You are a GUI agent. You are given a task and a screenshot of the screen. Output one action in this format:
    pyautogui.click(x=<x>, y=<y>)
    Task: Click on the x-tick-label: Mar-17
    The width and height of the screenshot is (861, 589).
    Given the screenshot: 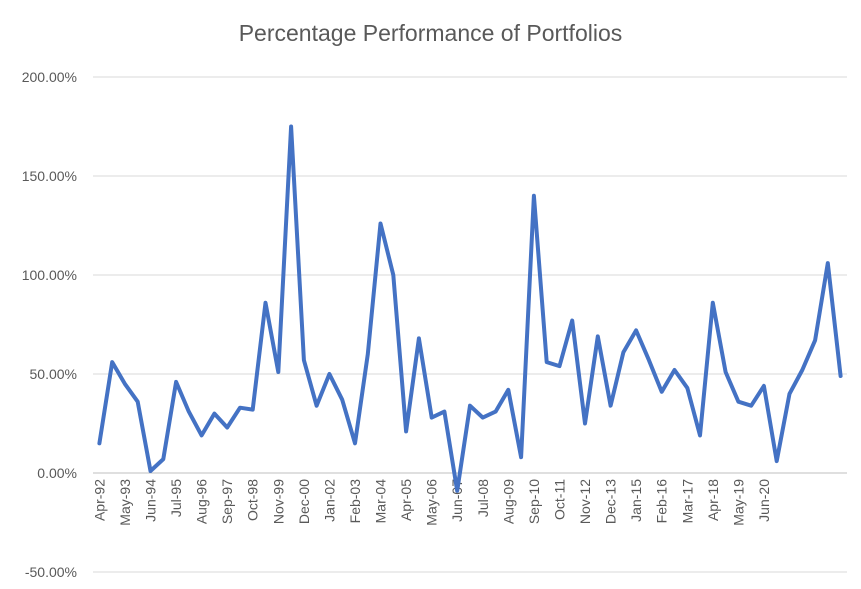 What is the action you would take?
    pyautogui.click(x=687, y=501)
    